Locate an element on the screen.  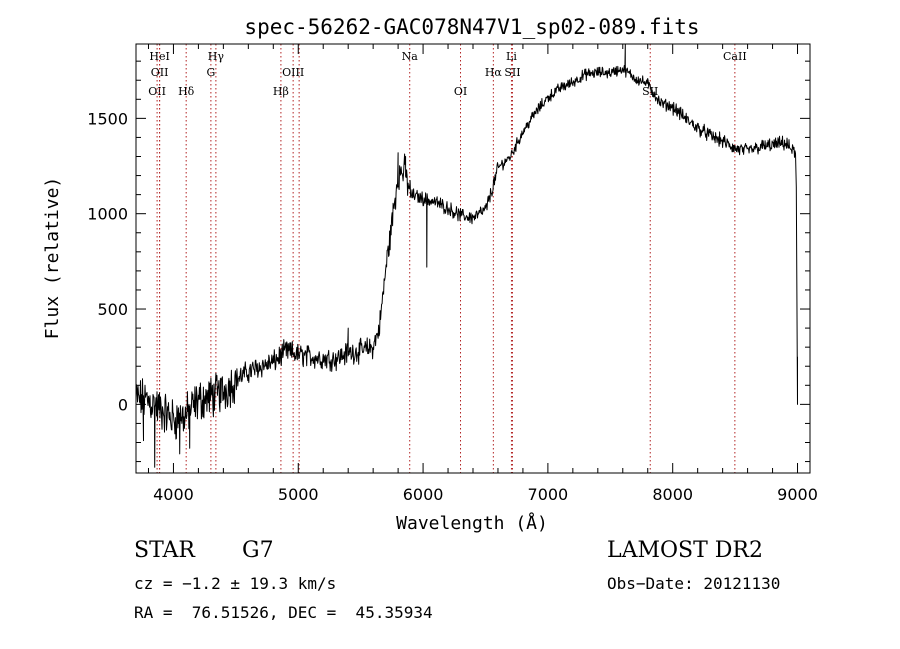
line-marker-label: Hβ is located at coordinates (281, 91).